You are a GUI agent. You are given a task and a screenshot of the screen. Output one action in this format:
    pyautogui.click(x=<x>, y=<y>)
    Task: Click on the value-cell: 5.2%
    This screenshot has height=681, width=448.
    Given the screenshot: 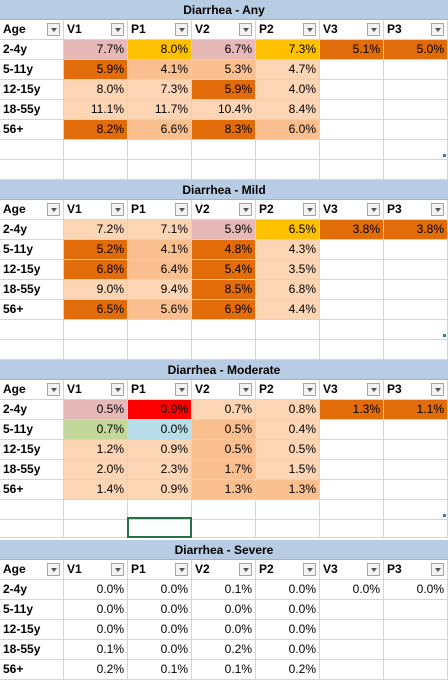 What is the action you would take?
    pyautogui.click(x=96, y=250)
    